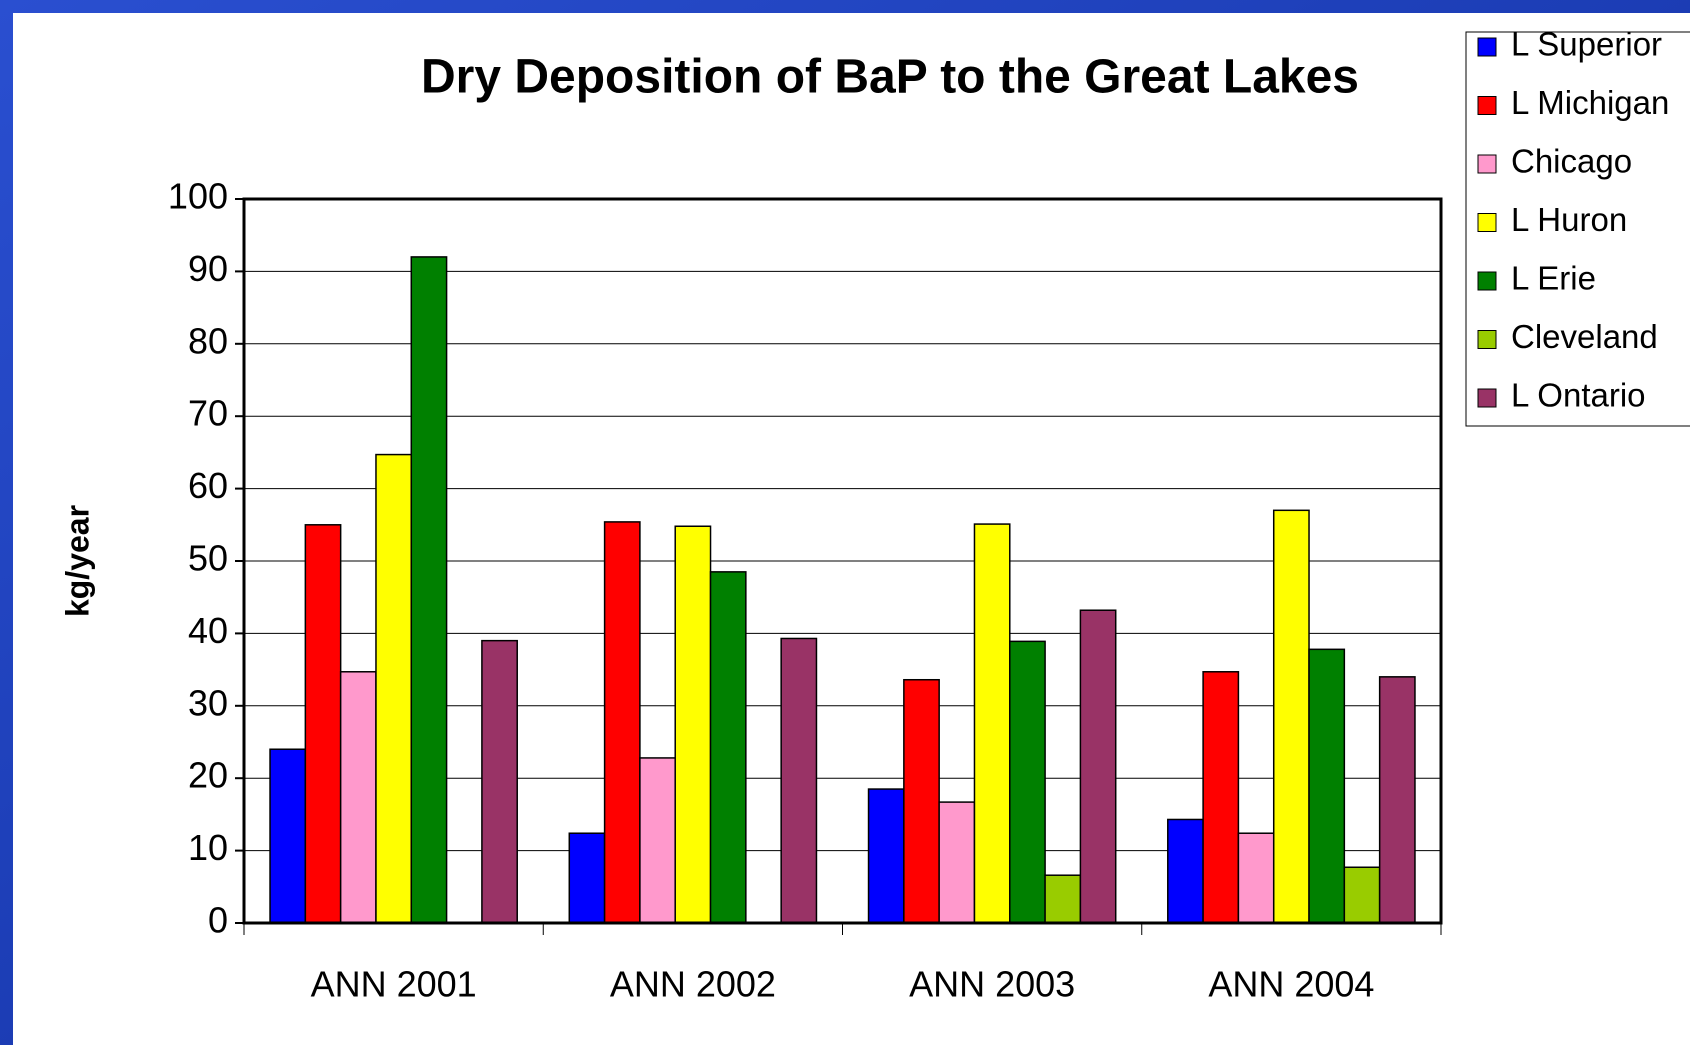  What do you see at coordinates (208, 847) in the screenshot?
I see `y-tick-label: 10` at bounding box center [208, 847].